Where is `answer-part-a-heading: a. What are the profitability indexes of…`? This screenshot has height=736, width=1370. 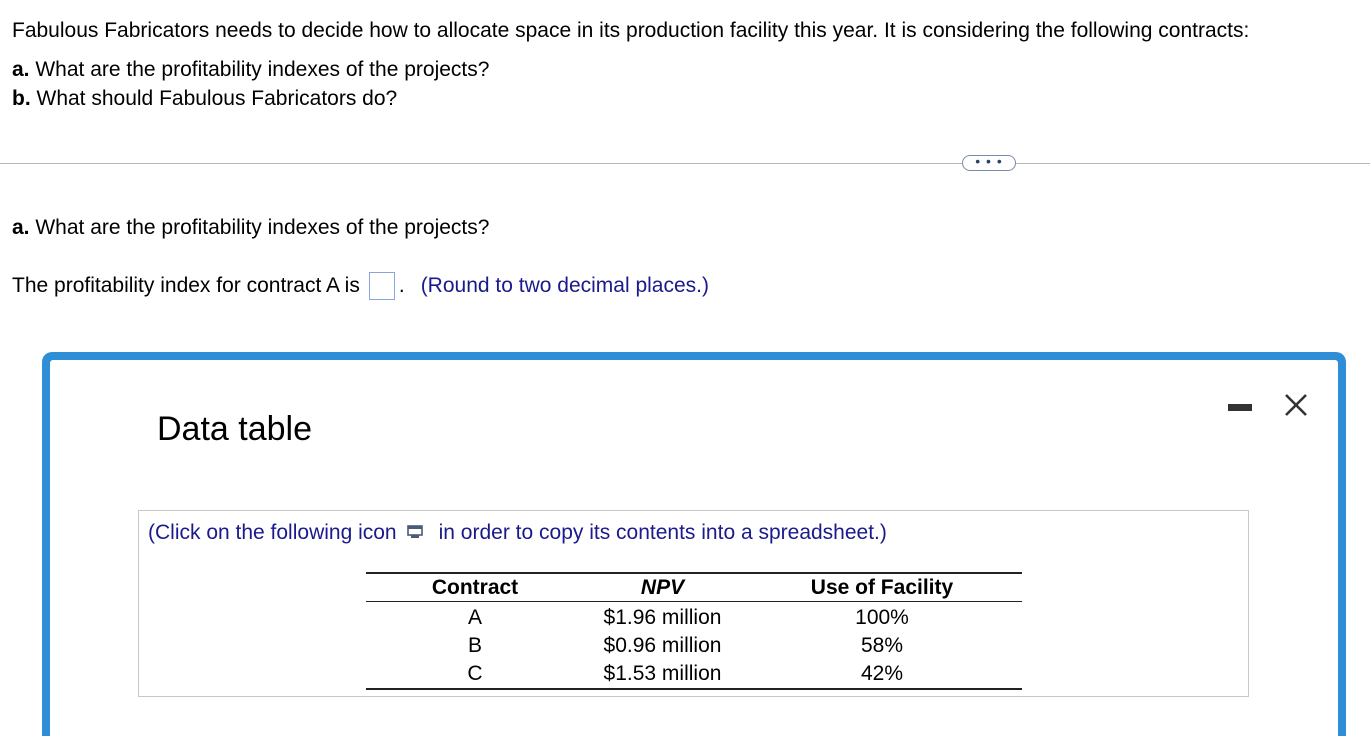
answer-part-a-heading: a. What are the profitability indexes of… is located at coordinates (250, 228).